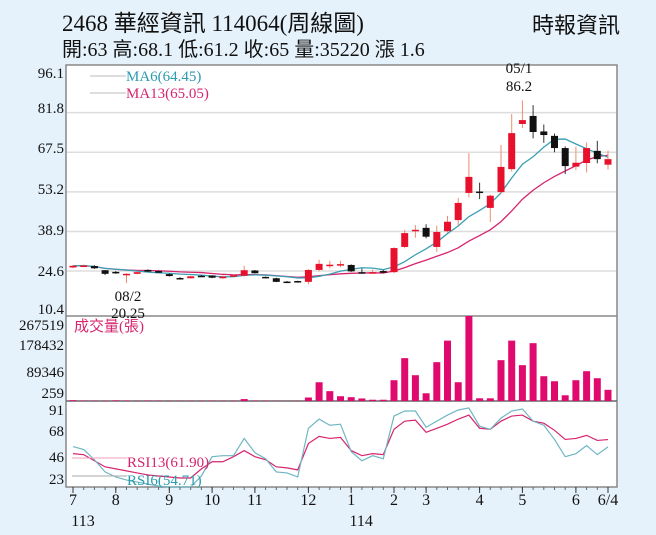  What do you see at coordinates (243, 49) in the screenshot?
I see `ohlc-summary: 開:63 高:68.1 低:61.2 收:65 量:35220 漲 1.6` at bounding box center [243, 49].